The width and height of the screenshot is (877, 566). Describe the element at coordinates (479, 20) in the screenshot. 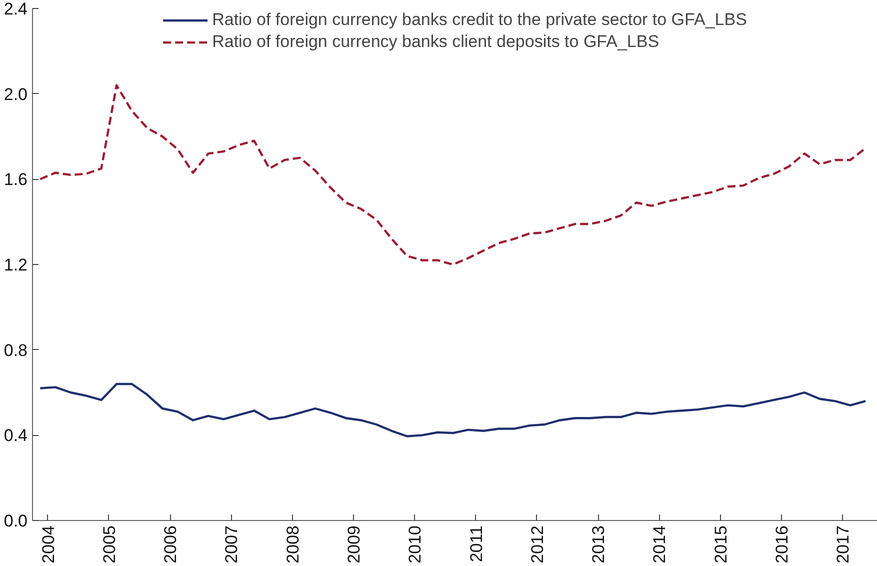

I see `legend-label: Ratio of foreign currency banks credit to the private sector to GFA_LBS` at that location.